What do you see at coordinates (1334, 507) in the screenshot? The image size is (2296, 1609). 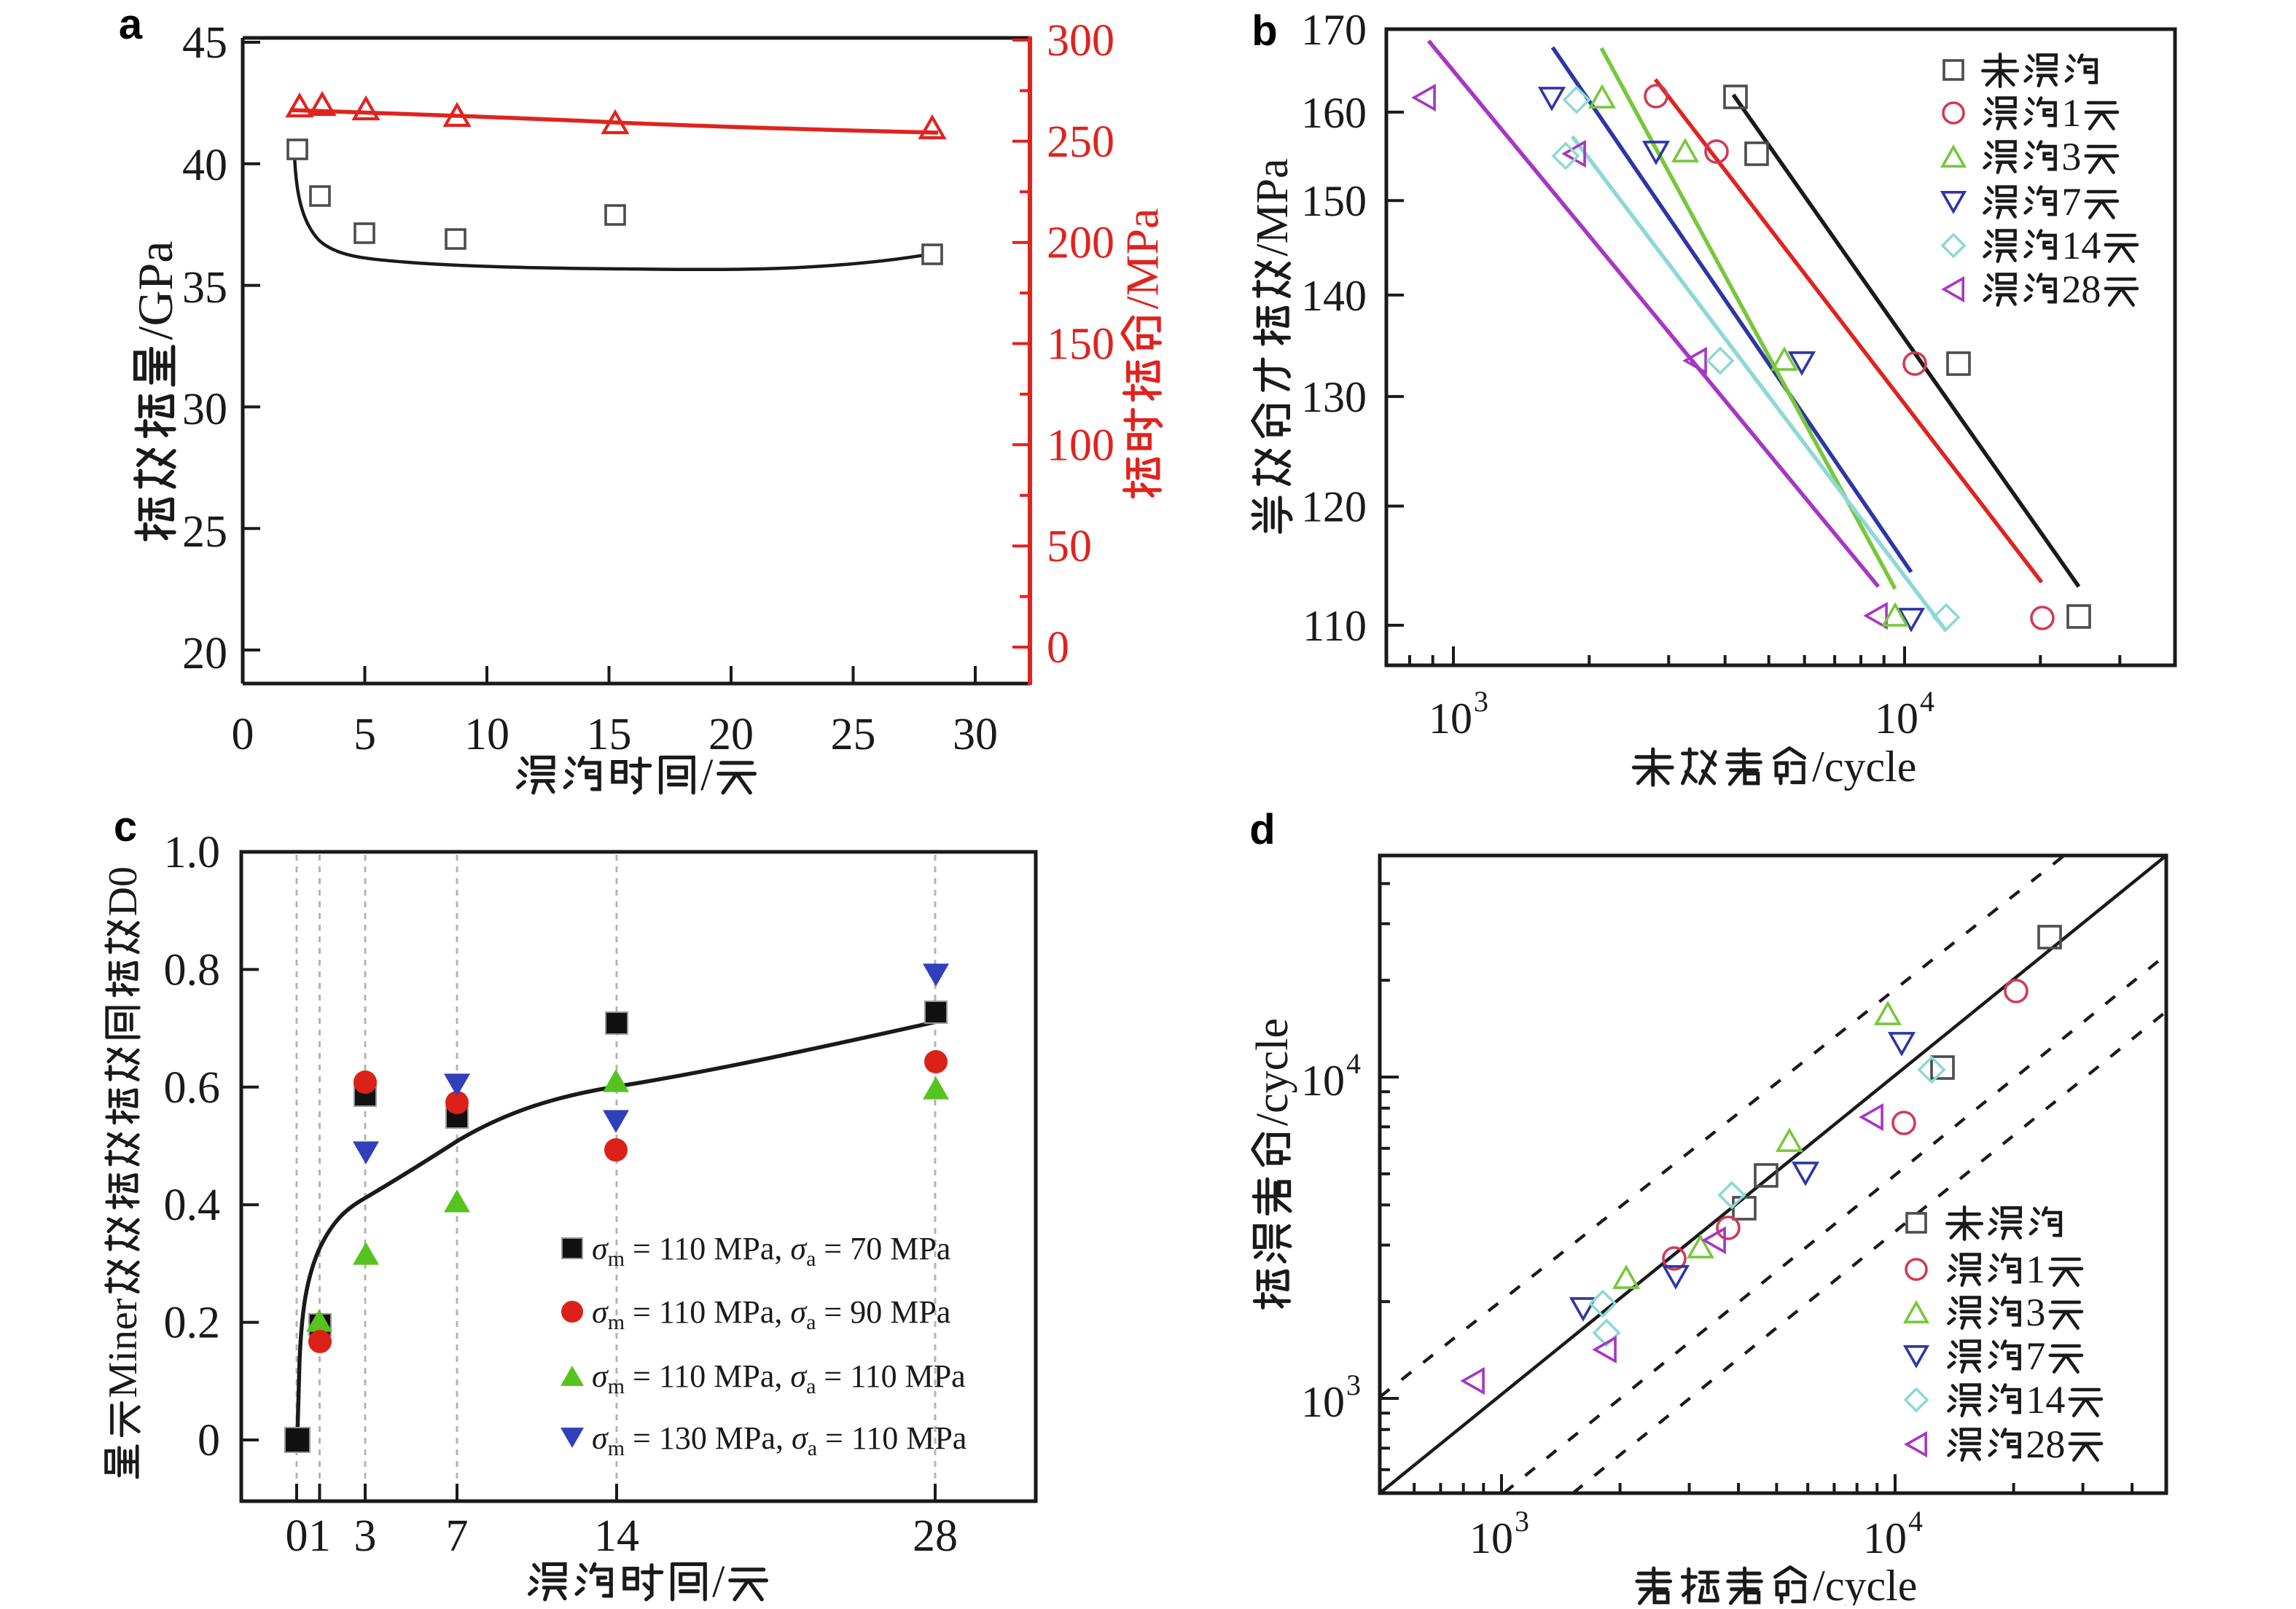 I see `svg-text: 120` at bounding box center [1334, 507].